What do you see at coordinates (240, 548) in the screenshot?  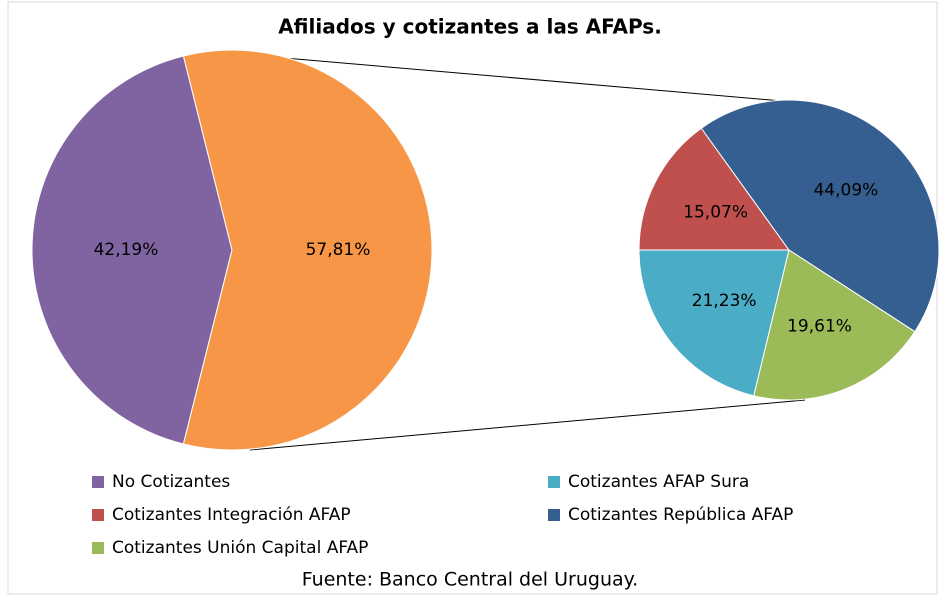 I see `legend-label: Cotizantes Unión Capital AFAP` at bounding box center [240, 548].